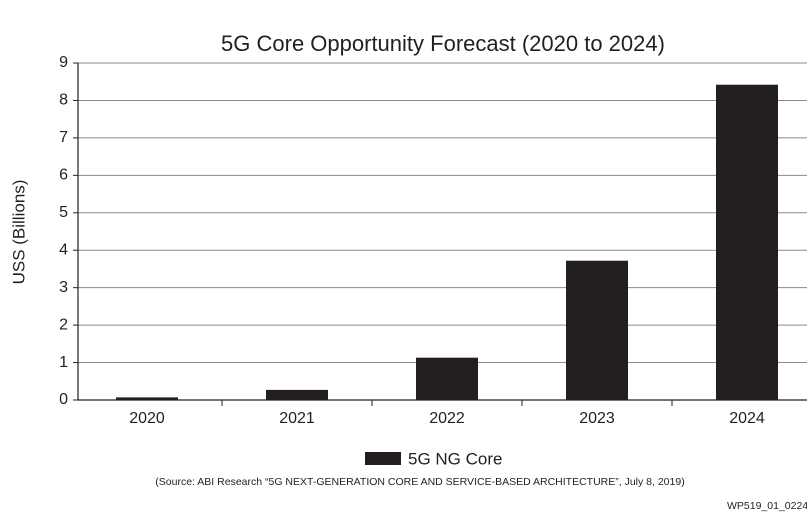 This screenshot has height=513, width=807. Describe the element at coordinates (767, 506) in the screenshot. I see `footer-code: WP519_01_02242` at that location.